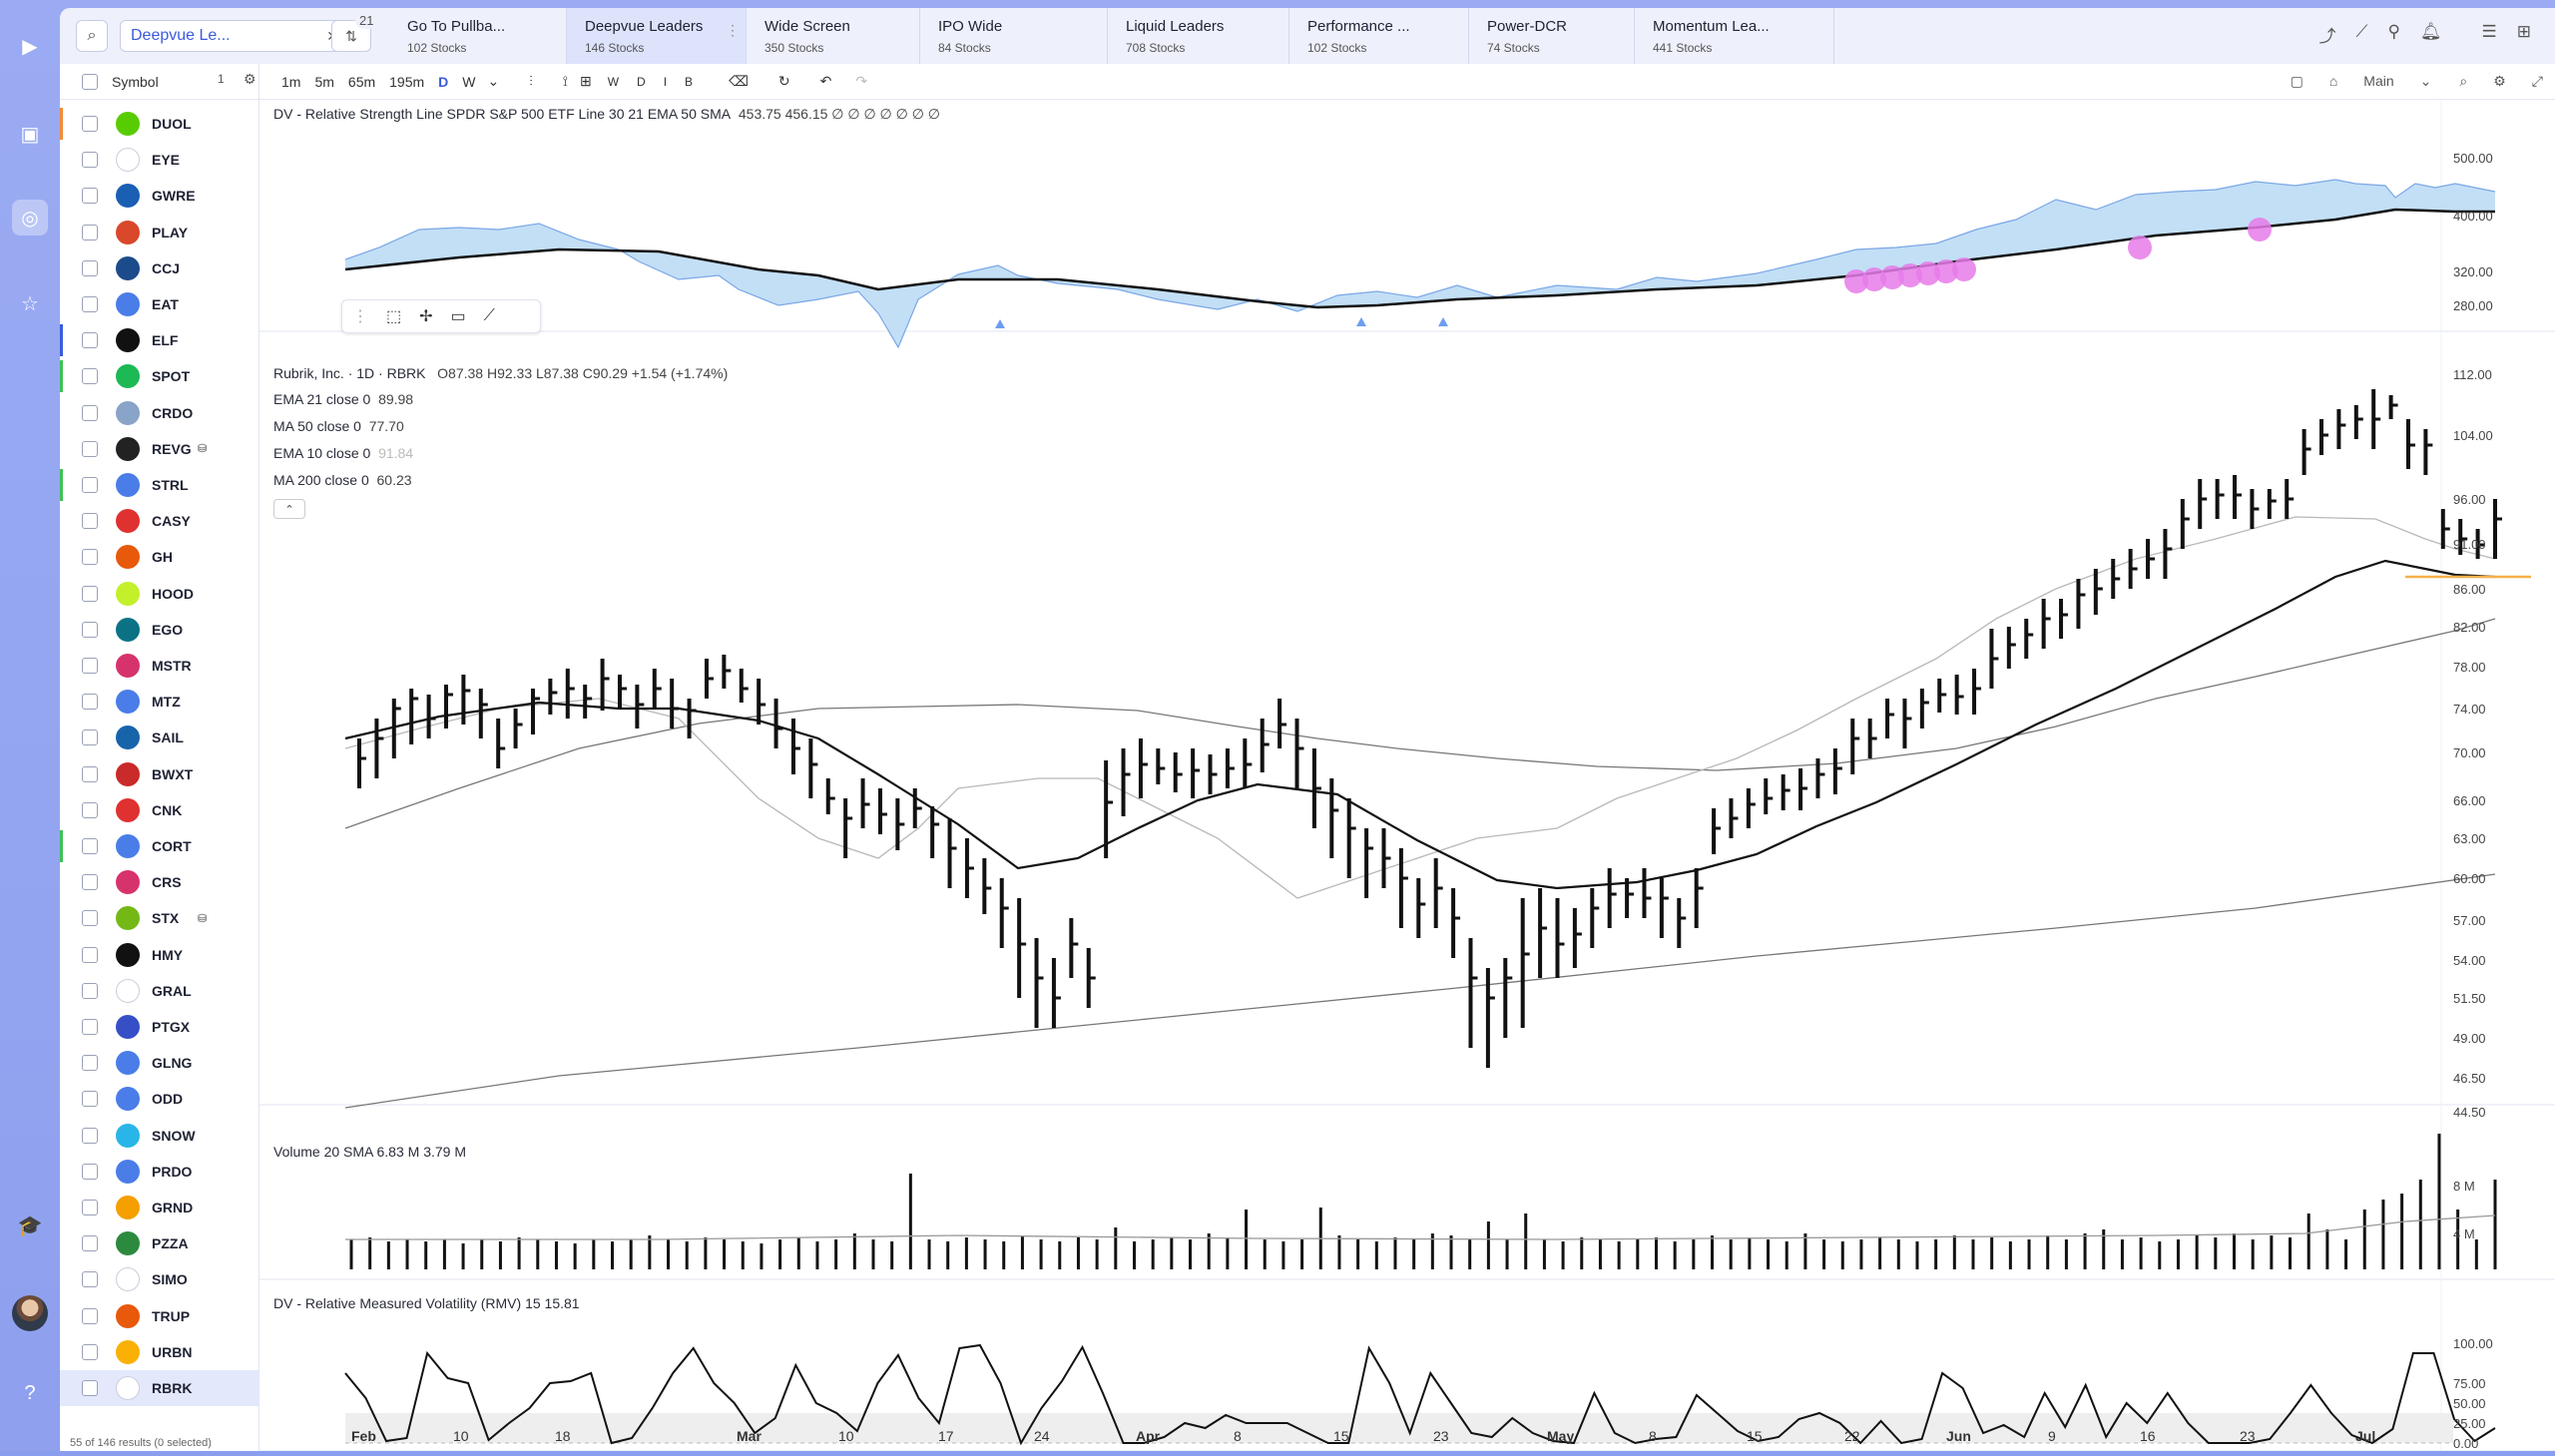  What do you see at coordinates (825, 81) in the screenshot?
I see `undo-icon: ↶` at bounding box center [825, 81].